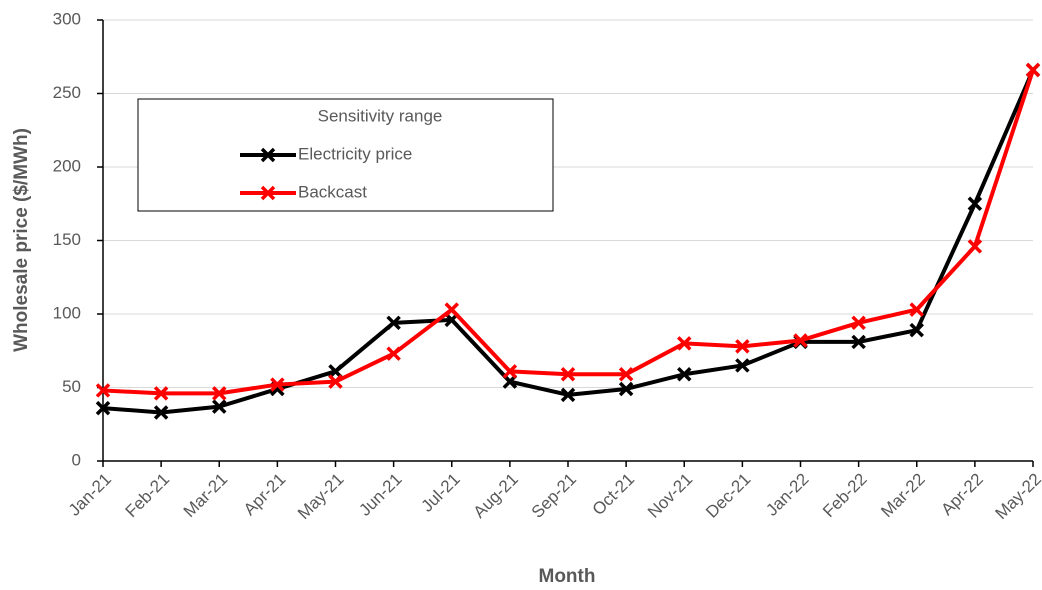 Image resolution: width=1042 pixels, height=590 pixels. Describe the element at coordinates (67, 312) in the screenshot. I see `y-tick-label: 100` at that location.